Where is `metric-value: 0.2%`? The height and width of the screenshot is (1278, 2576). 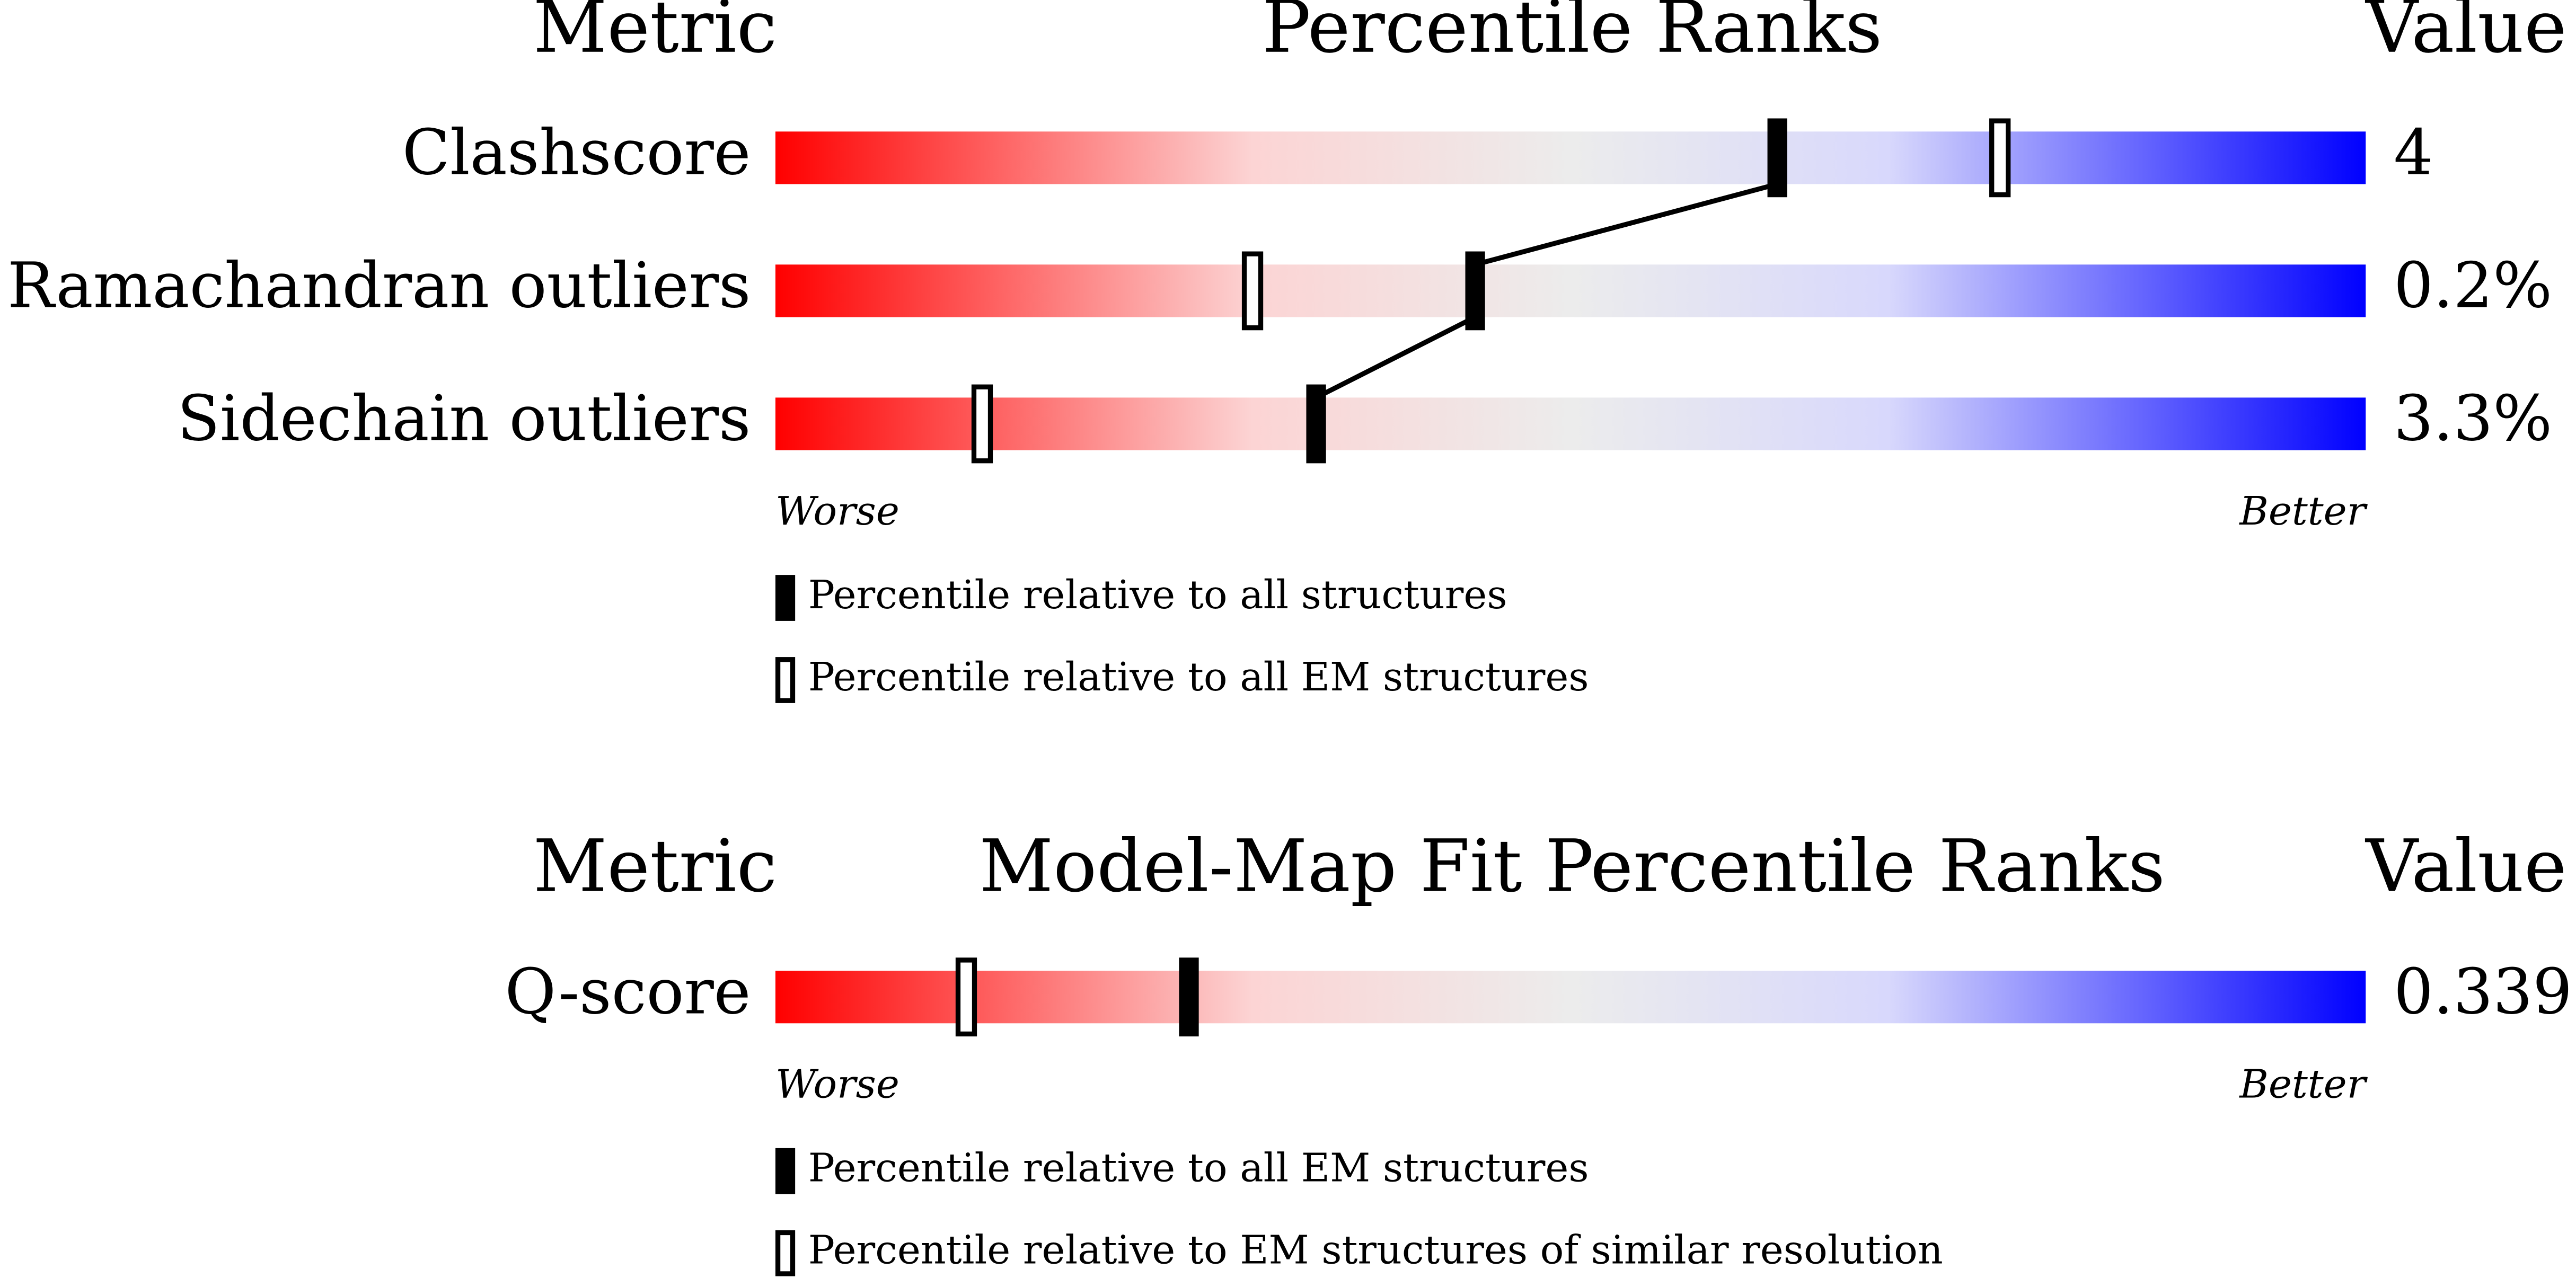 metric-value: 0.2% is located at coordinates (2473, 285).